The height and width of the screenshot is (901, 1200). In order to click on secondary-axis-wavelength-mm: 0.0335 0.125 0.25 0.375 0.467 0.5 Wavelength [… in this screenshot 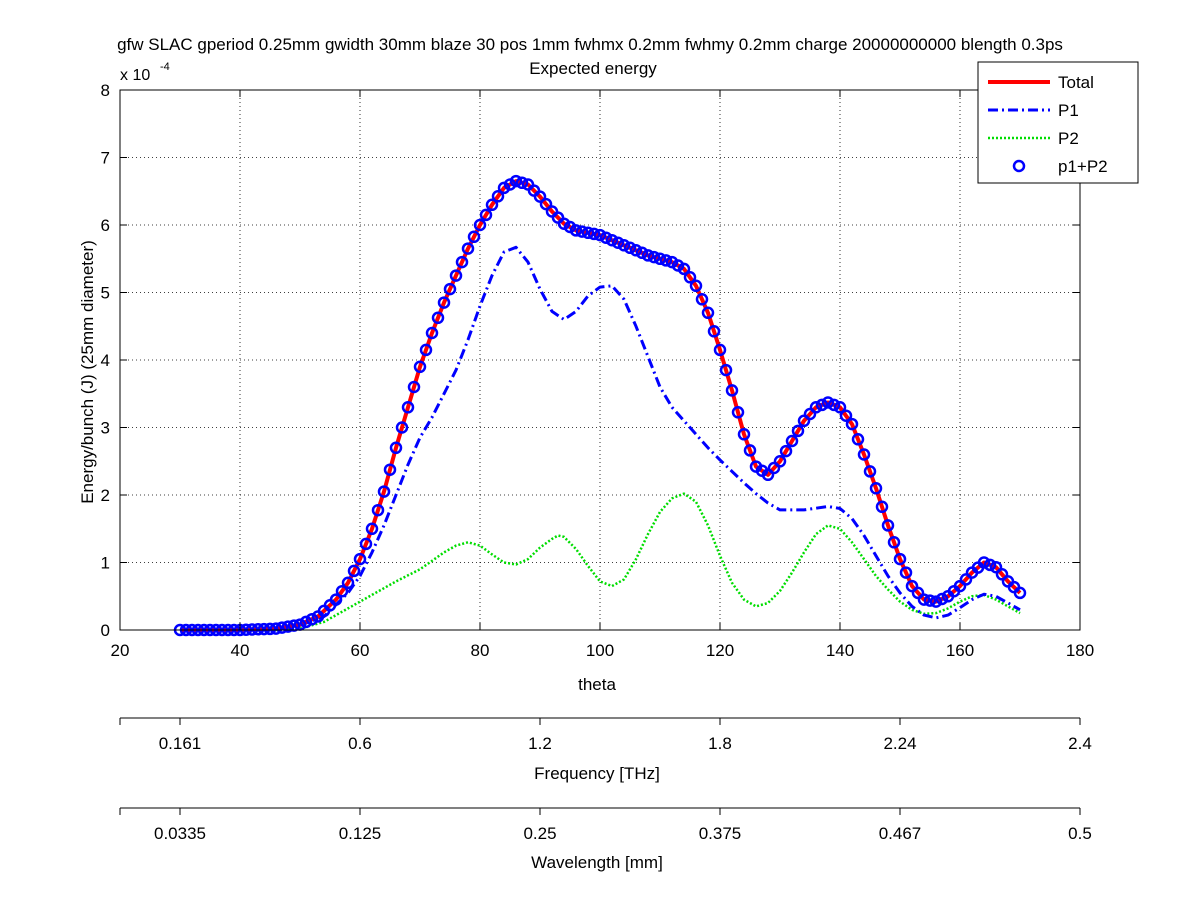, I will do `click(605, 839)`.